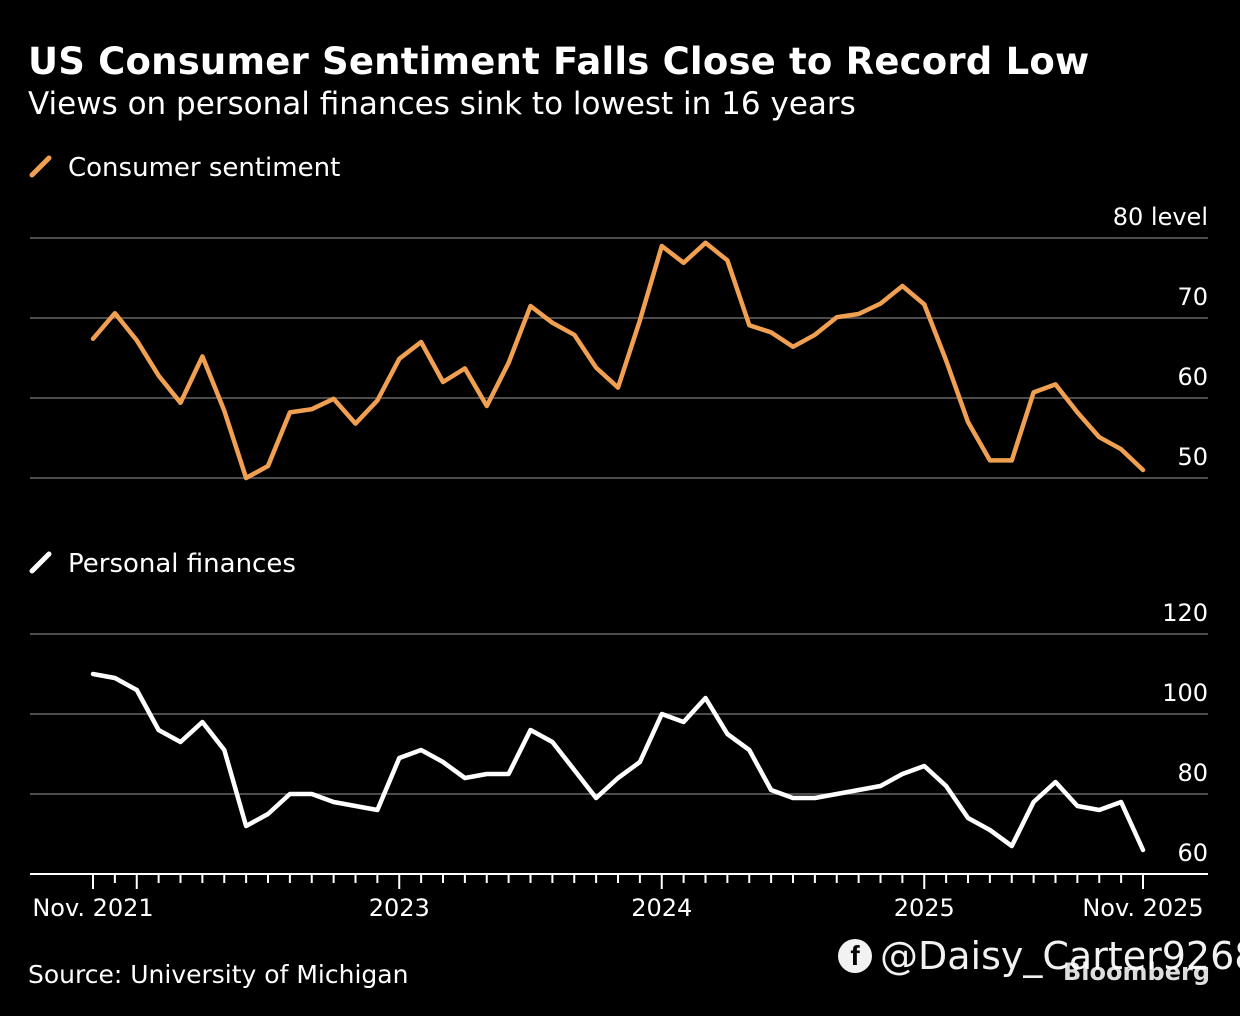 This screenshot has height=1016, width=1240. I want to click on legend-label-1: Personal finances, so click(182, 564).